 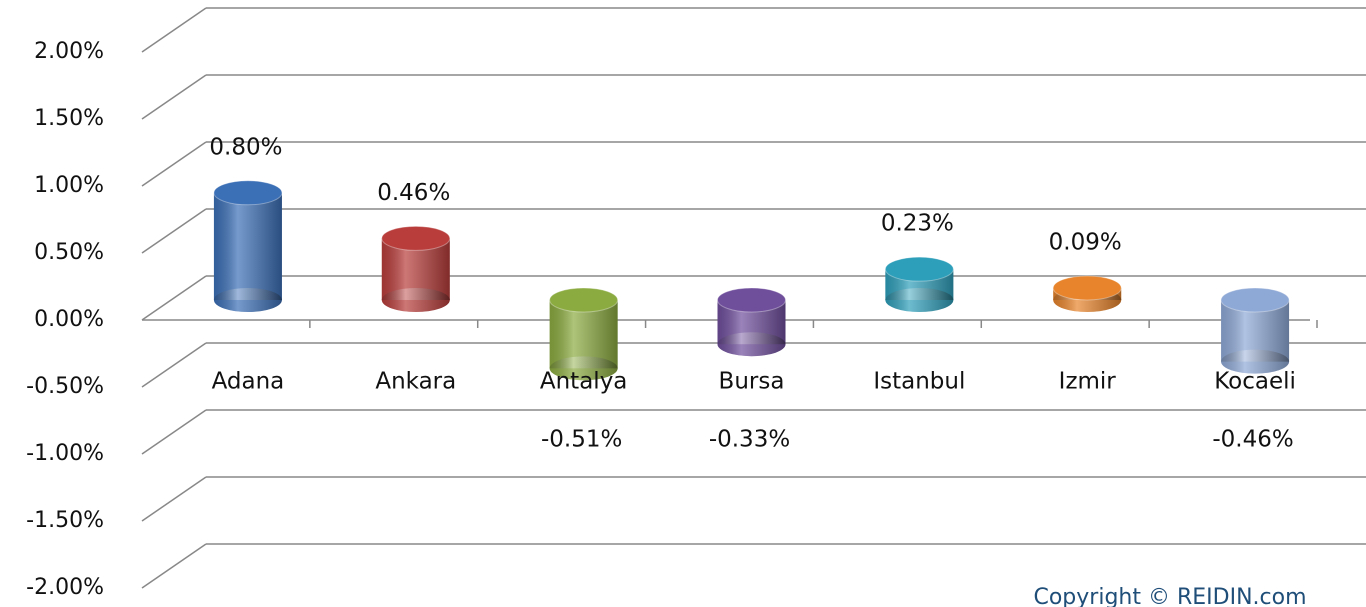 I want to click on y-tick-label: -1.50%, so click(x=65, y=520).